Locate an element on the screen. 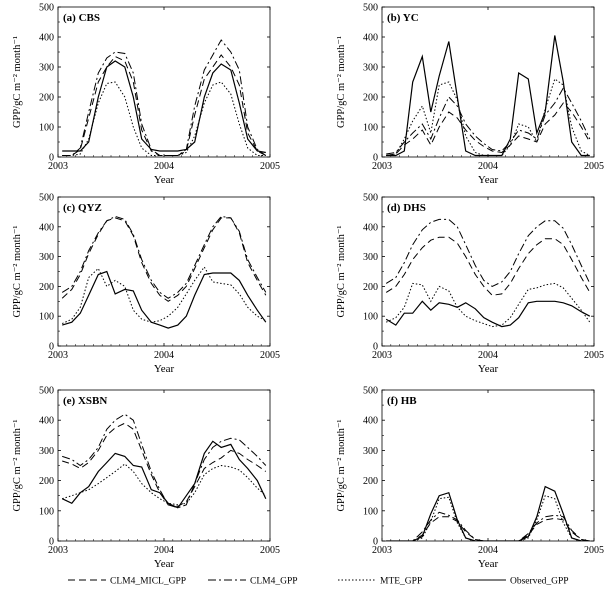 This screenshot has width=605, height=593. legend: CLM4_MICL_GPP CLM4_GPP MTE_GPP Observed_GPP is located at coordinates (318, 582).